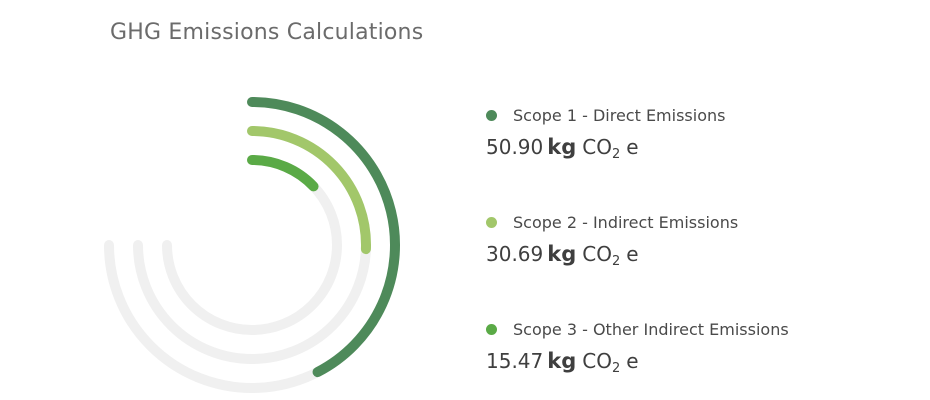 The height and width of the screenshot is (400, 930). What do you see at coordinates (612, 239) in the screenshot?
I see `legend-item-scope-2: Scope 2 - Indirect Emissions 30.69 kg CO2 e` at bounding box center [612, 239].